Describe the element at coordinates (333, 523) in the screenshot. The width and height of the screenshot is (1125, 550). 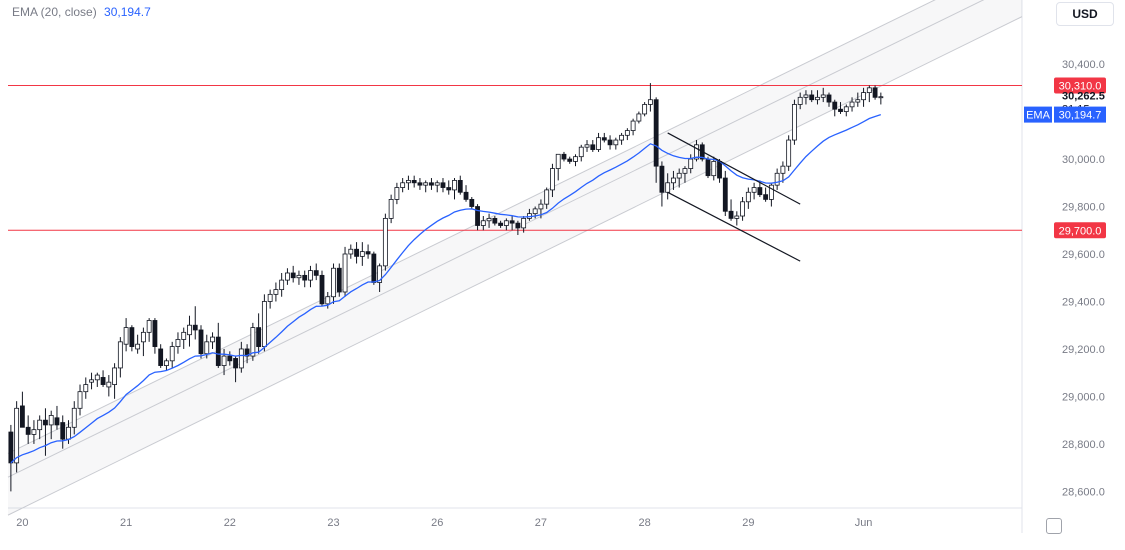
I see `x-tick-label: 23` at that location.